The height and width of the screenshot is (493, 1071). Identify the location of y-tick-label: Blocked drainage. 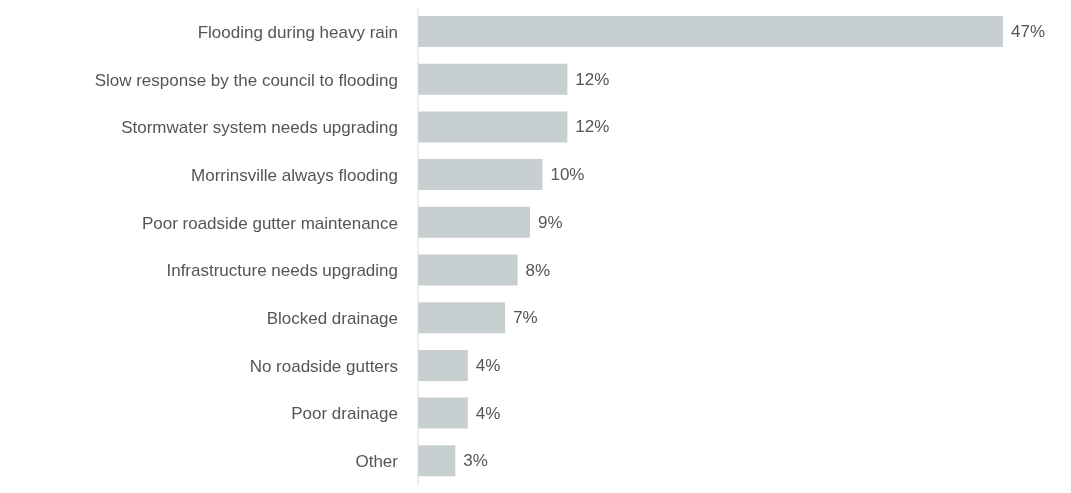
(332, 319).